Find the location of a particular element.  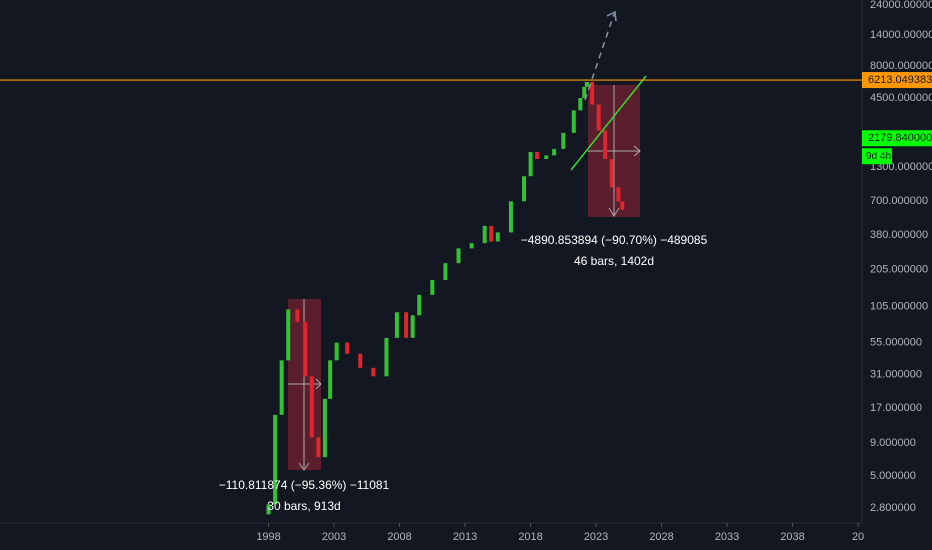

measure-span: 30 bars, 913d is located at coordinates (303, 506).